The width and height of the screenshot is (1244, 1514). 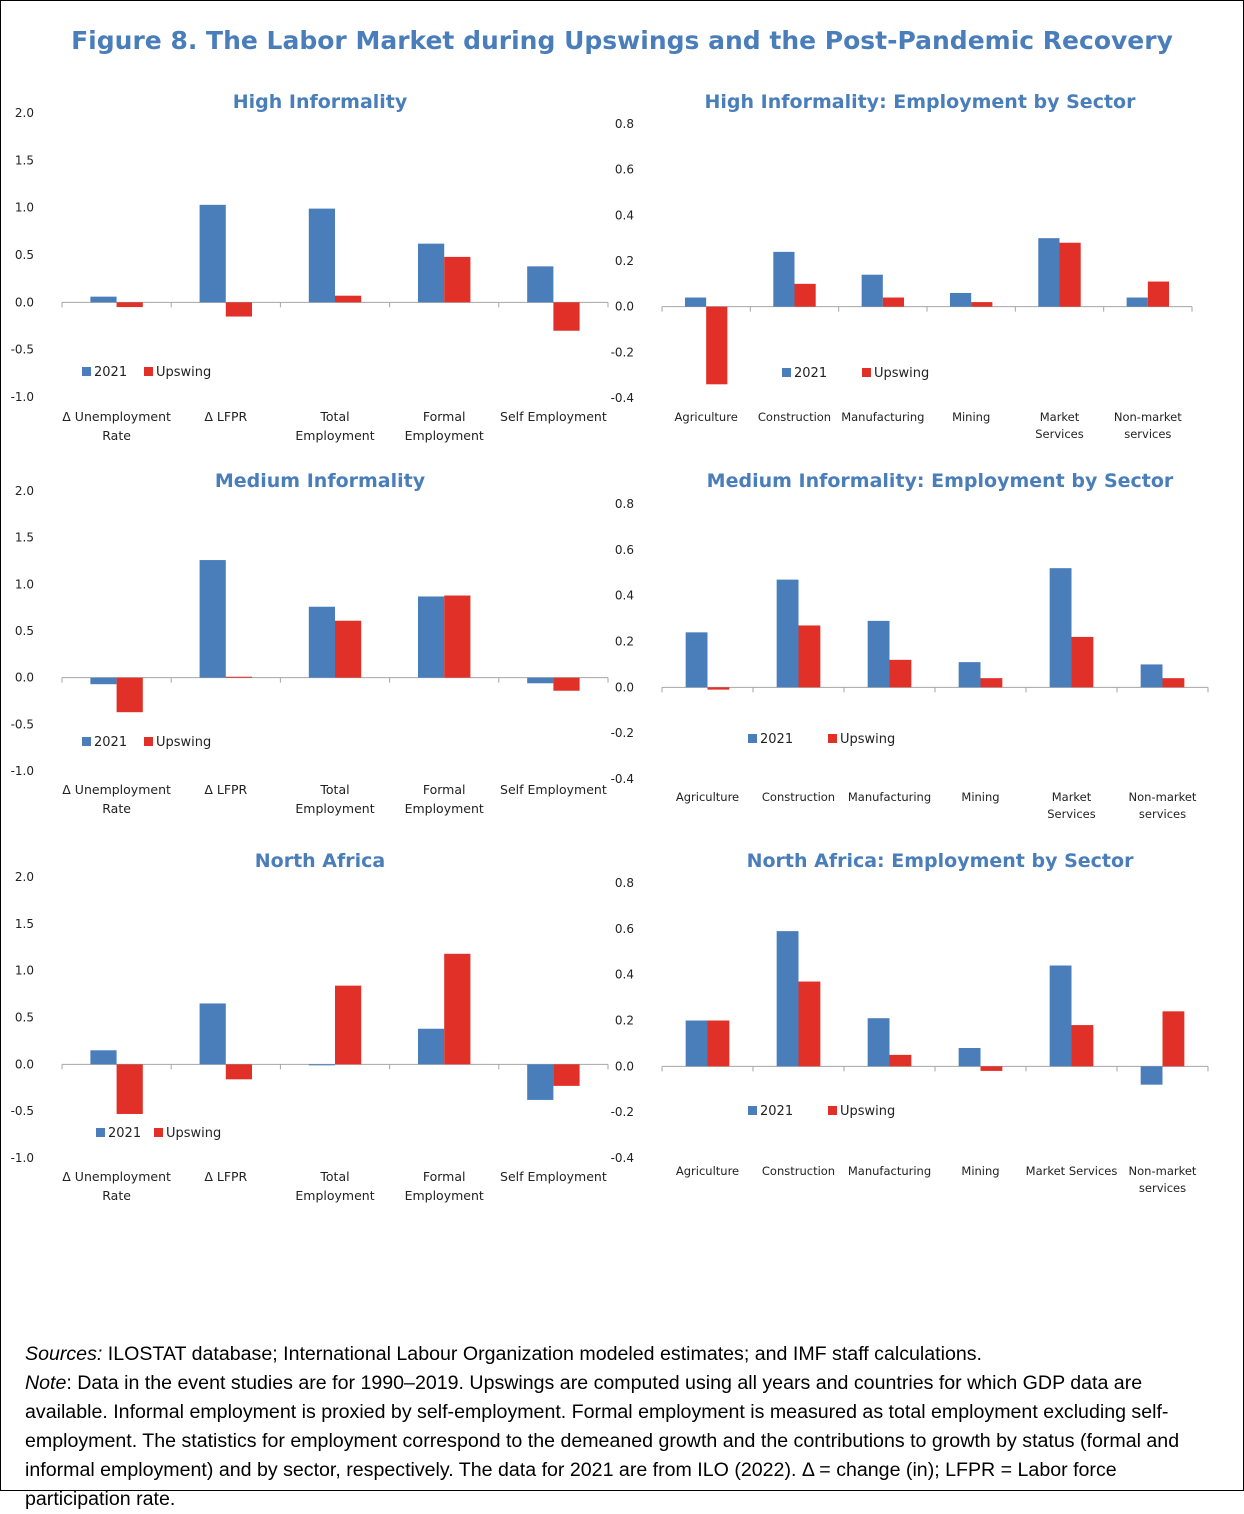 I want to click on y-tick-label: 1.5, so click(x=24, y=160).